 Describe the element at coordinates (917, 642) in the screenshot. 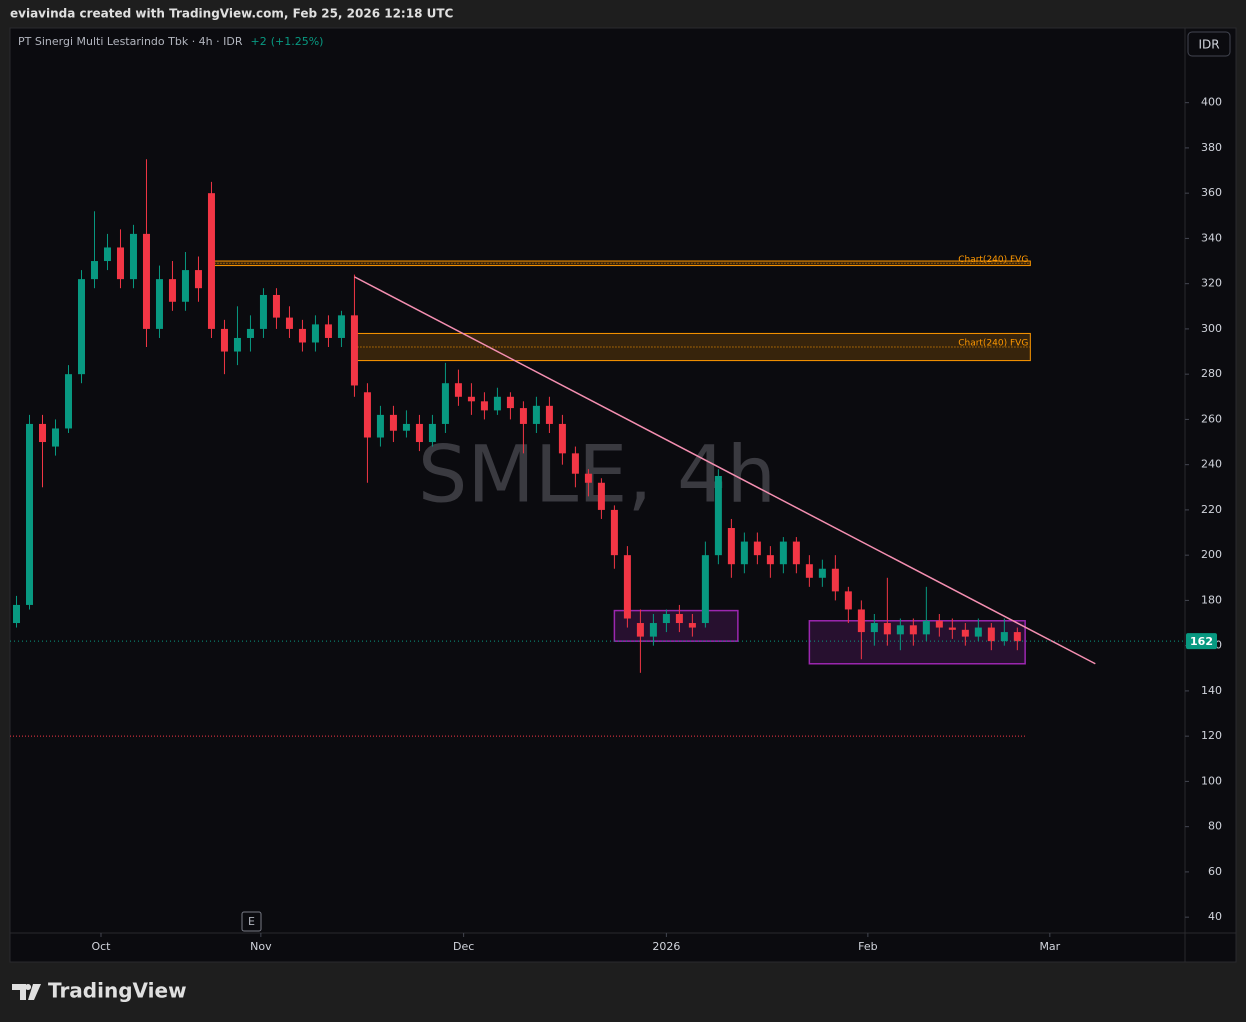

I see `range-box` at that location.